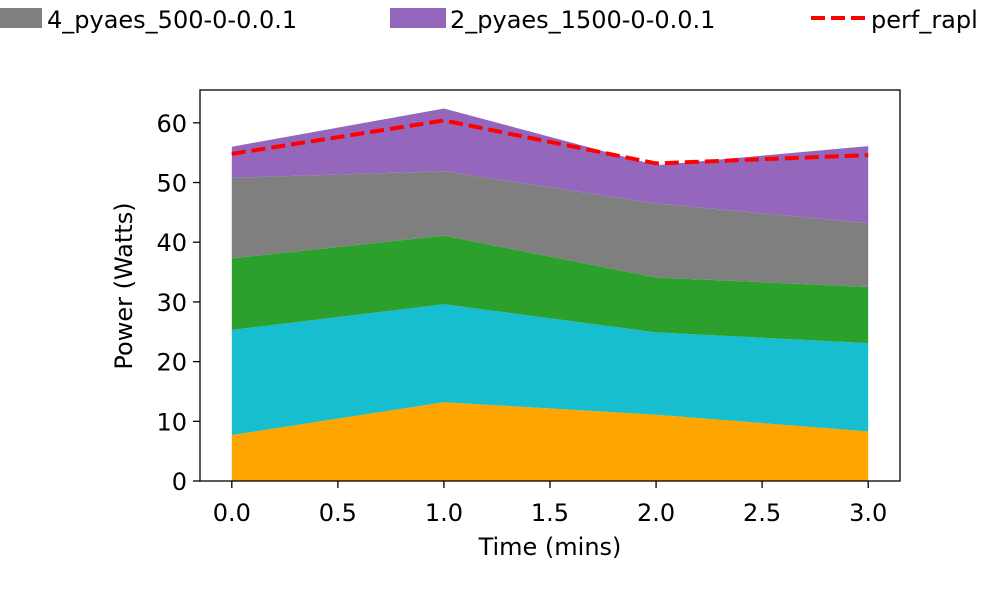  Describe the element at coordinates (924, 20) in the screenshot. I see `legend-label-perf-rapl: perf_rapl` at that location.